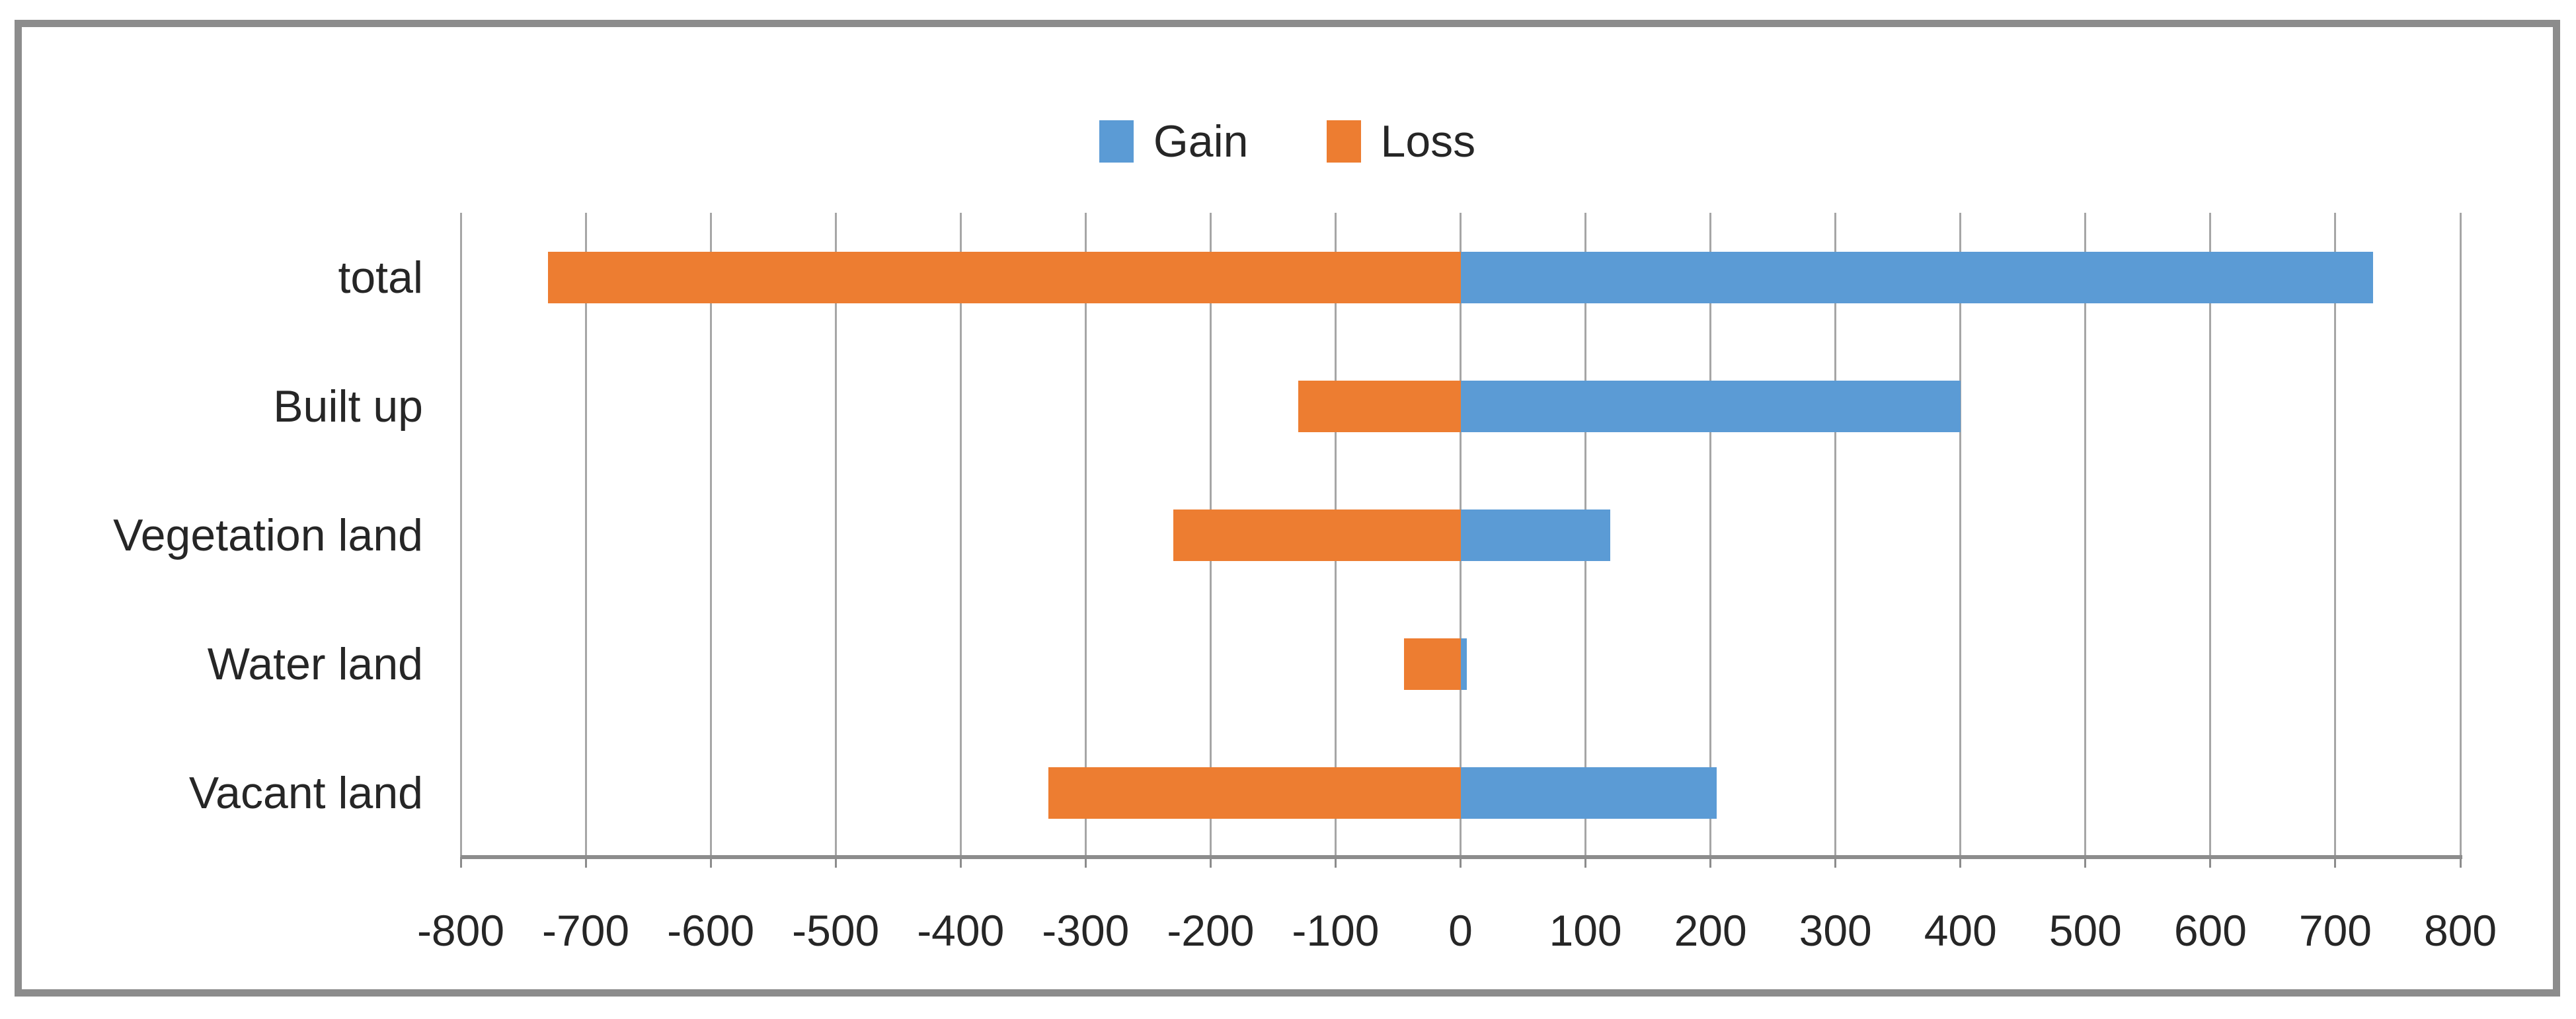 Image resolution: width=2576 pixels, height=1019 pixels. Describe the element at coordinates (460, 930) in the screenshot. I see `x-tick-label: -800` at that location.